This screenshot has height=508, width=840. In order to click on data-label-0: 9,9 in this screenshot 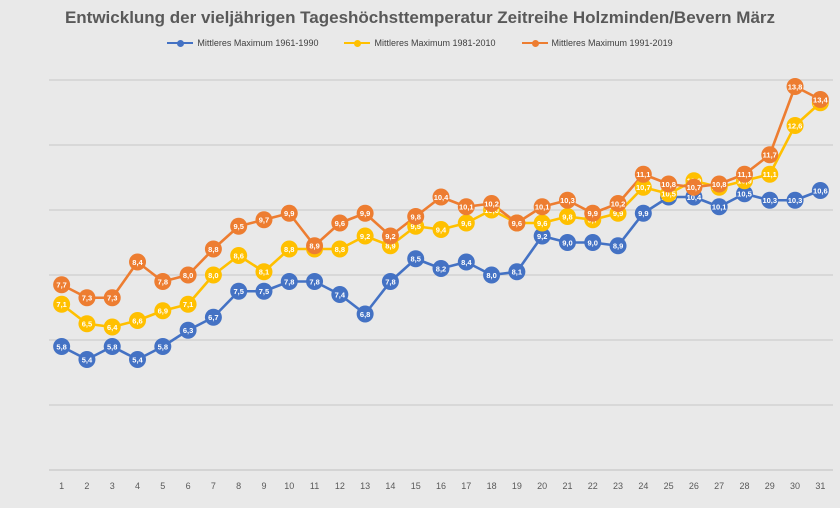, I will do `click(643, 213)`.